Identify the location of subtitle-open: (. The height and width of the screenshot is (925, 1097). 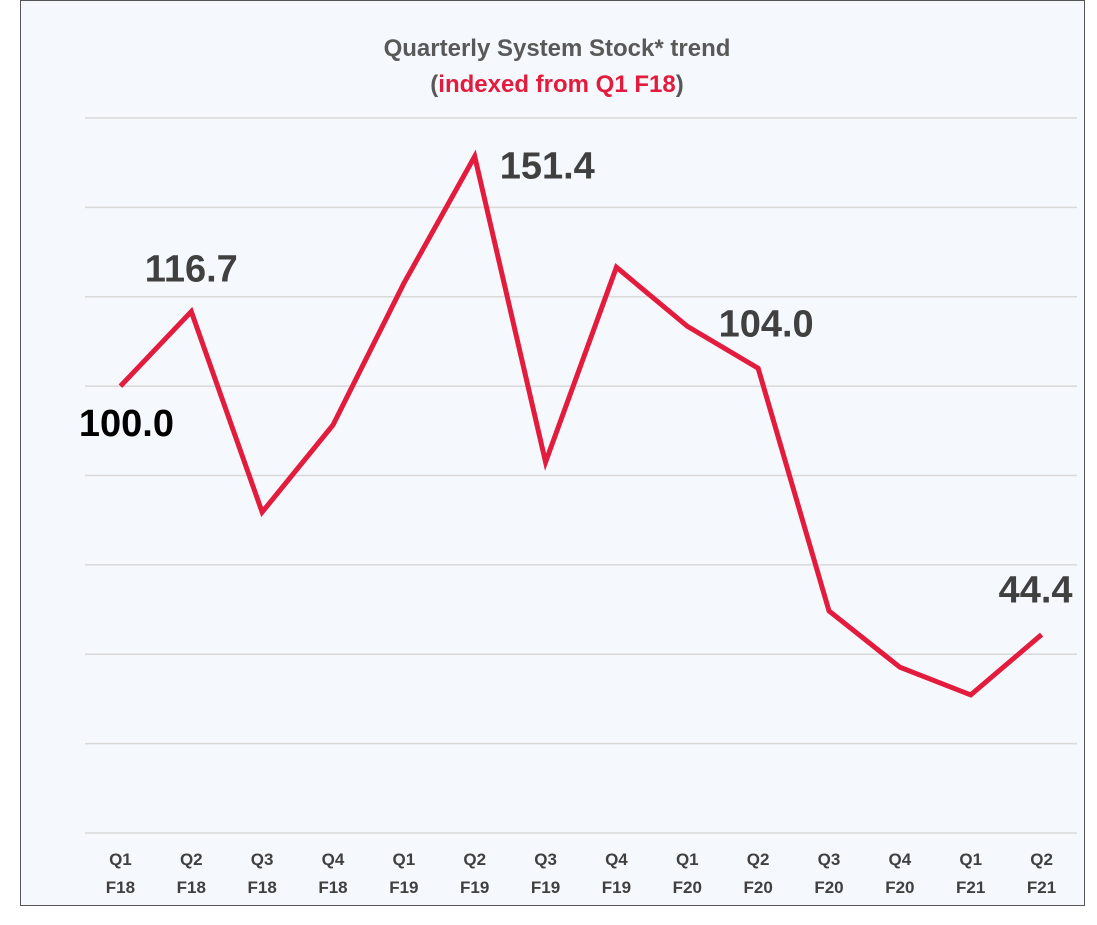
(434, 84).